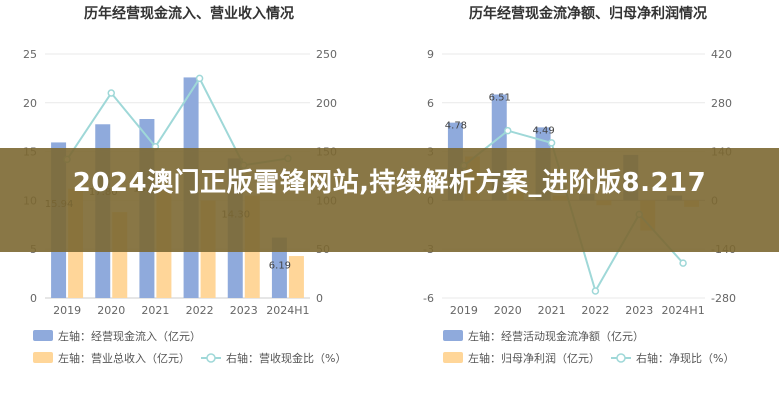 The width and height of the screenshot is (779, 400). I want to click on y-left-tick-label: 25, so click(30, 54).